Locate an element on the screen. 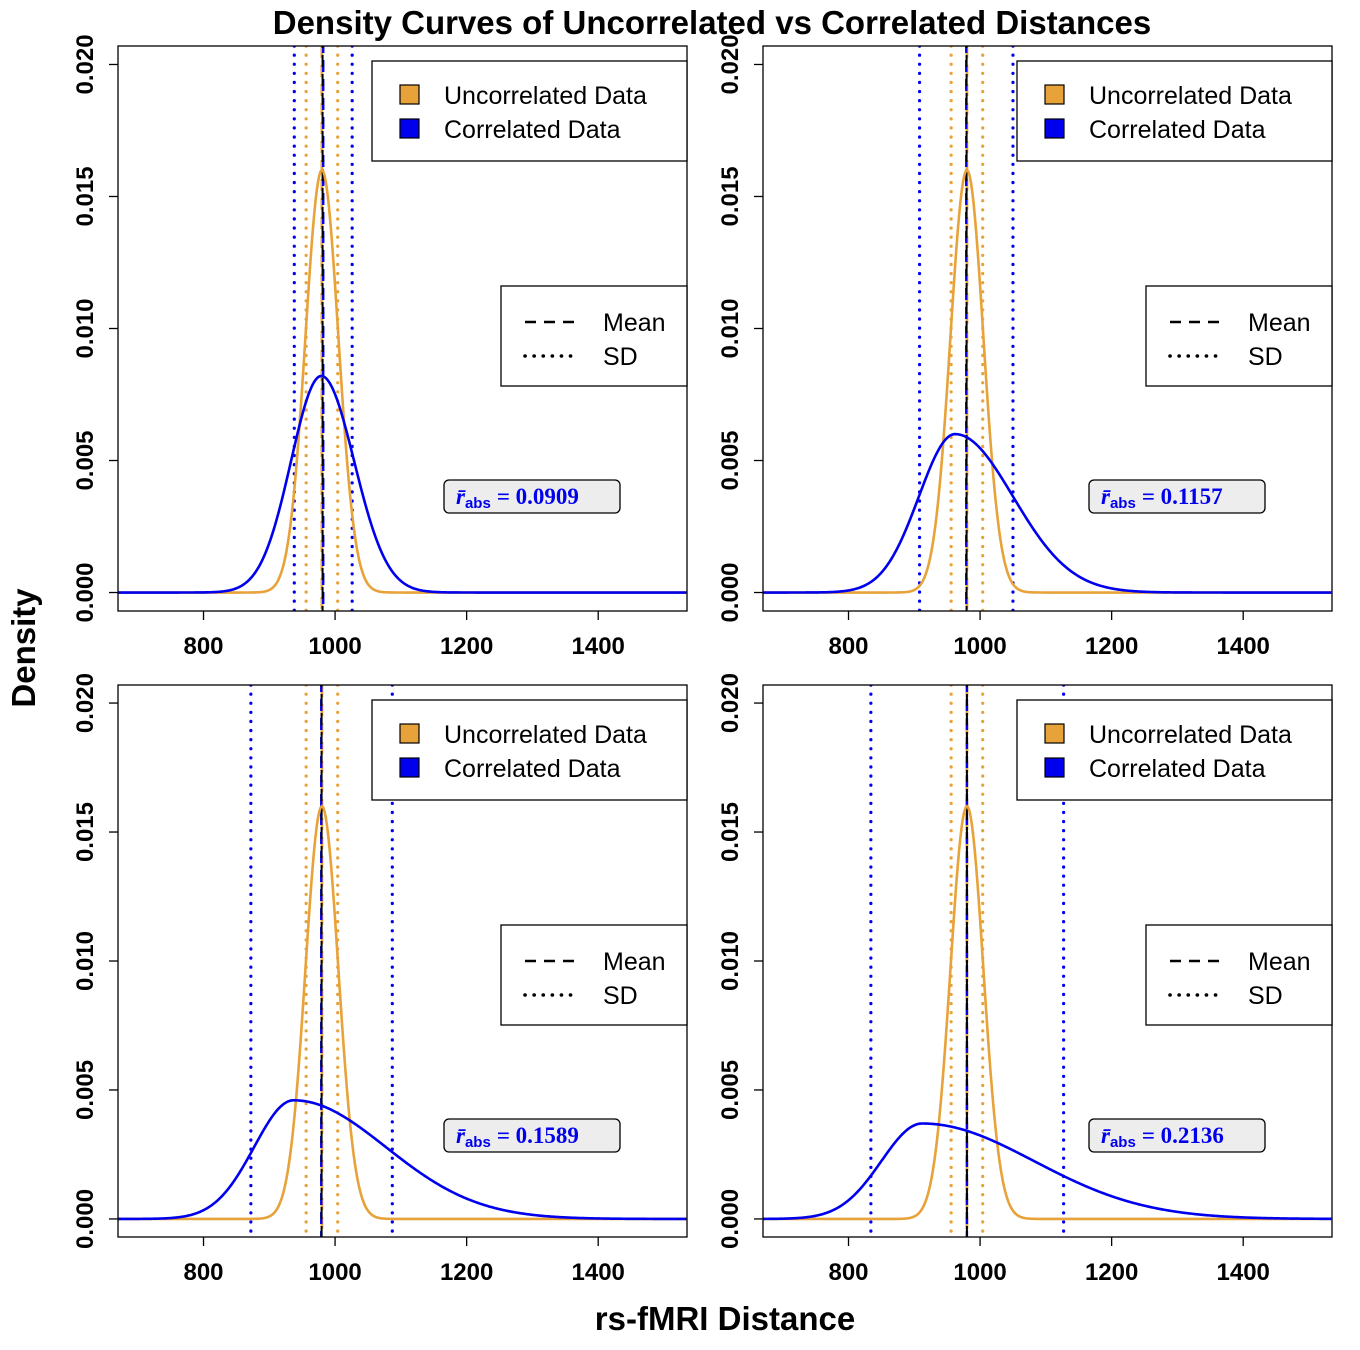 This screenshot has width=1360, height=1350. annotation-text: r̄abs = 0.0909 is located at coordinates (517, 498).